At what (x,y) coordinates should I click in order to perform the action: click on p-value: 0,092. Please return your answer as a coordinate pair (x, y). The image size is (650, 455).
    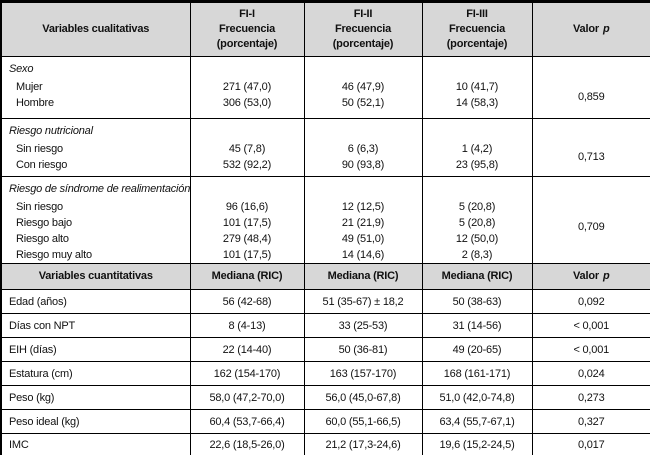
    Looking at the image, I should click on (590, 301).